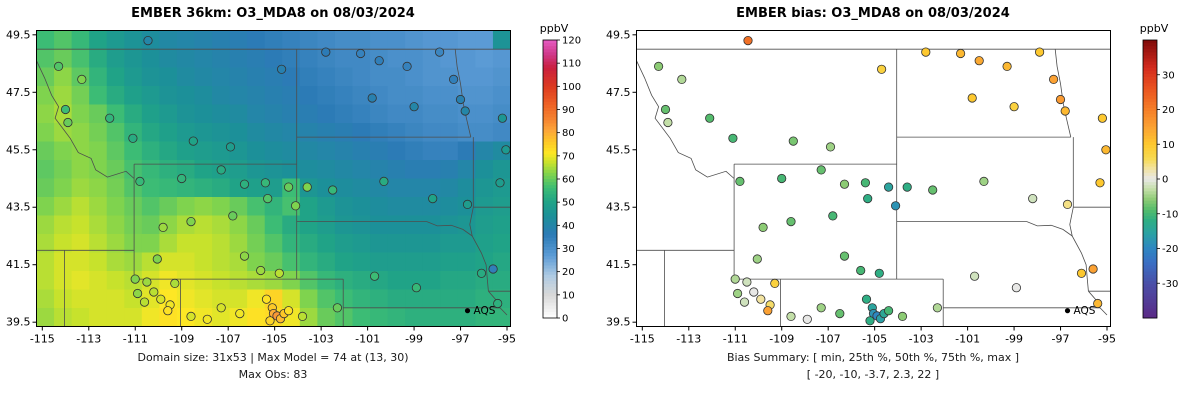 Image resolution: width=1200 pixels, height=409 pixels. What do you see at coordinates (873, 13) in the screenshot?
I see `bias-title: EMBER bias: O3_MDA8 on 08/03/2024` at bounding box center [873, 13].